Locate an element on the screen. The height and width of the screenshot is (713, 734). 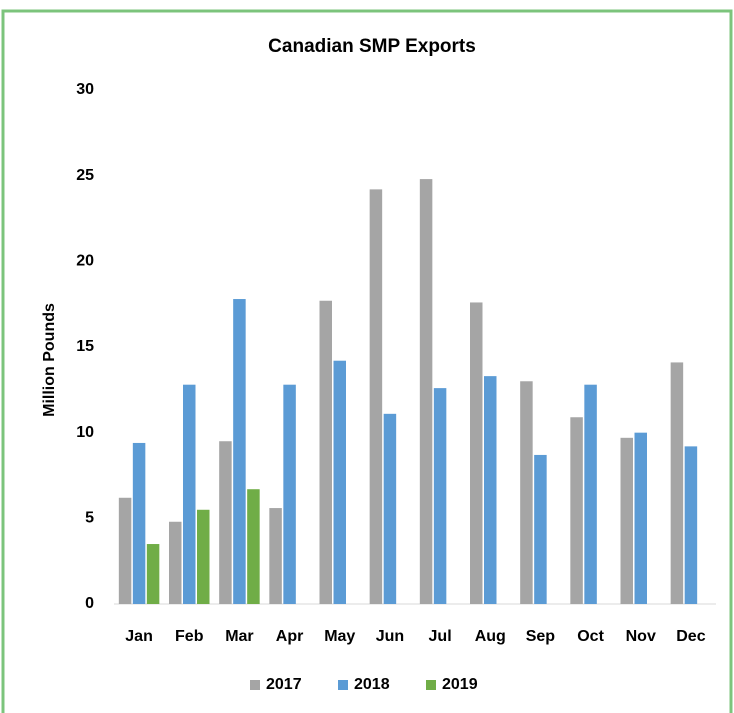
x-tick-label: Sep is located at coordinates (541, 636).